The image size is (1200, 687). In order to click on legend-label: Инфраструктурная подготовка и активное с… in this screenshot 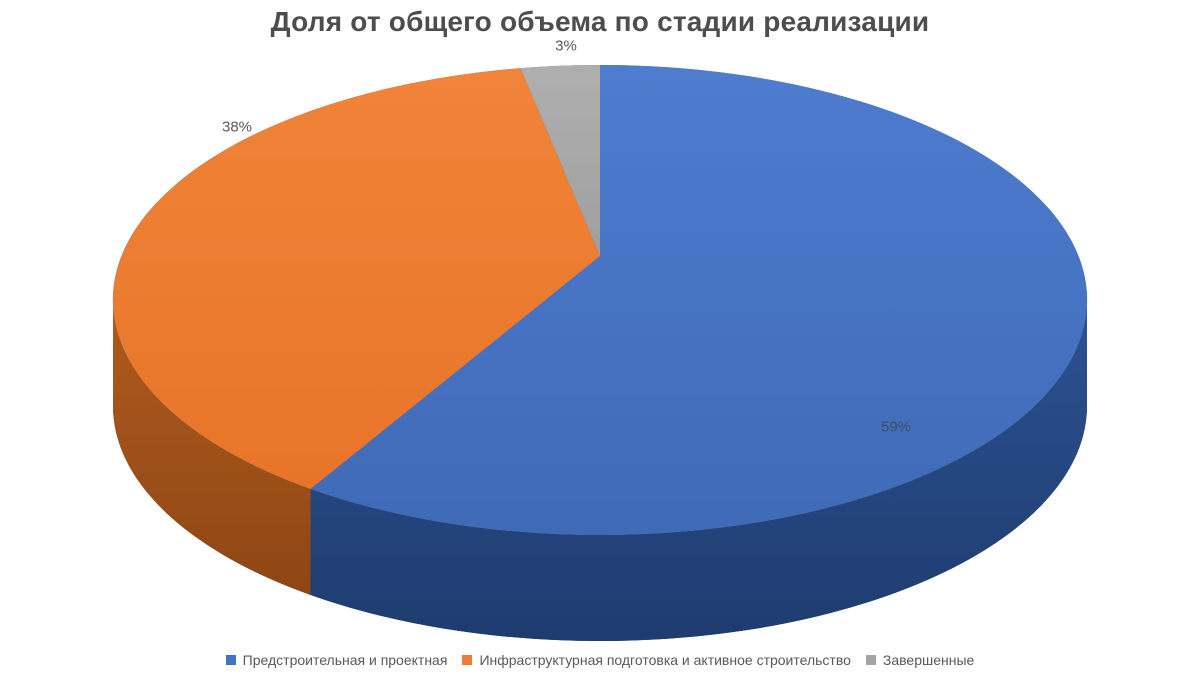, I will do `click(665, 660)`.